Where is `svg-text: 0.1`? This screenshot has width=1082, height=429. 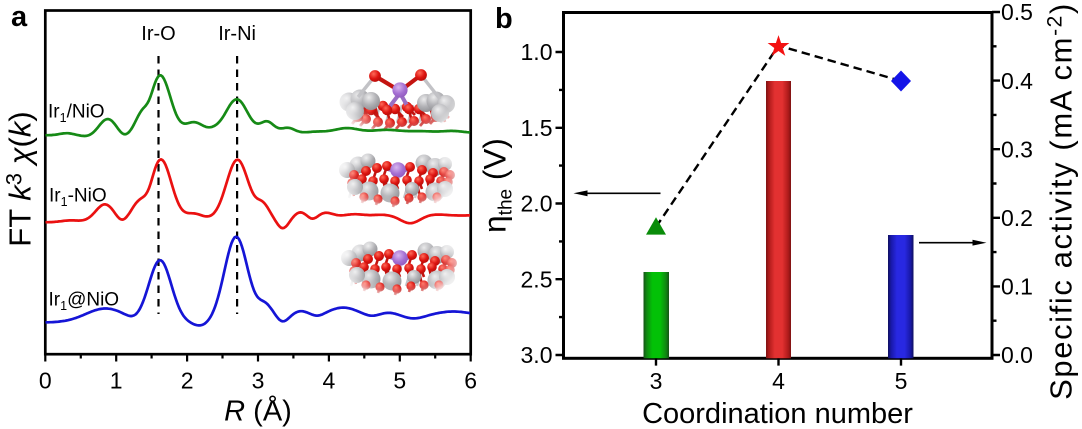
svg-text: 0.1 is located at coordinates (1017, 287).